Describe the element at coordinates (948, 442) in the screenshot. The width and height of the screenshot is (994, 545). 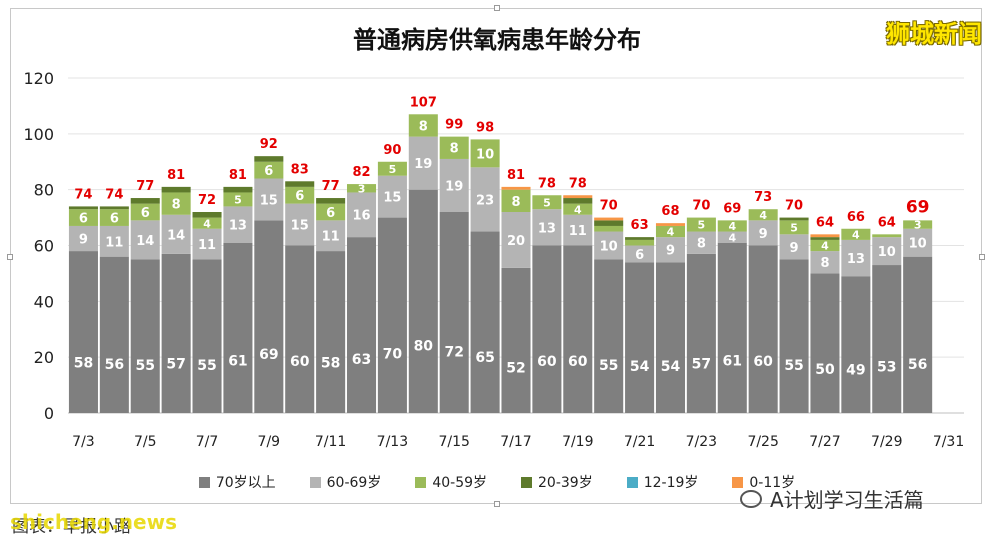
I see `x-tick-label: 7/31` at that location.